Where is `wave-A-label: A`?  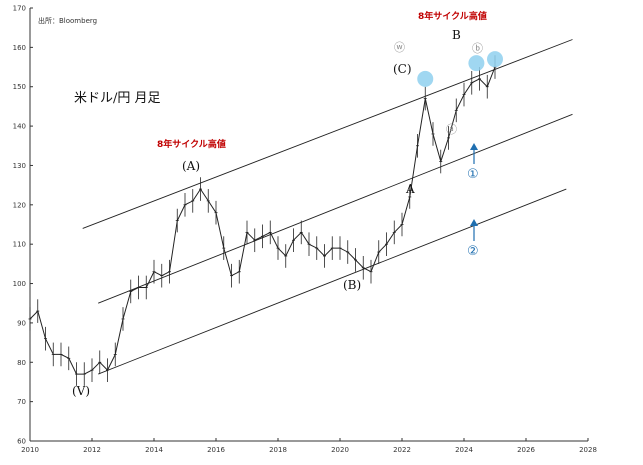
wave-A-label: A is located at coordinates (410, 189).